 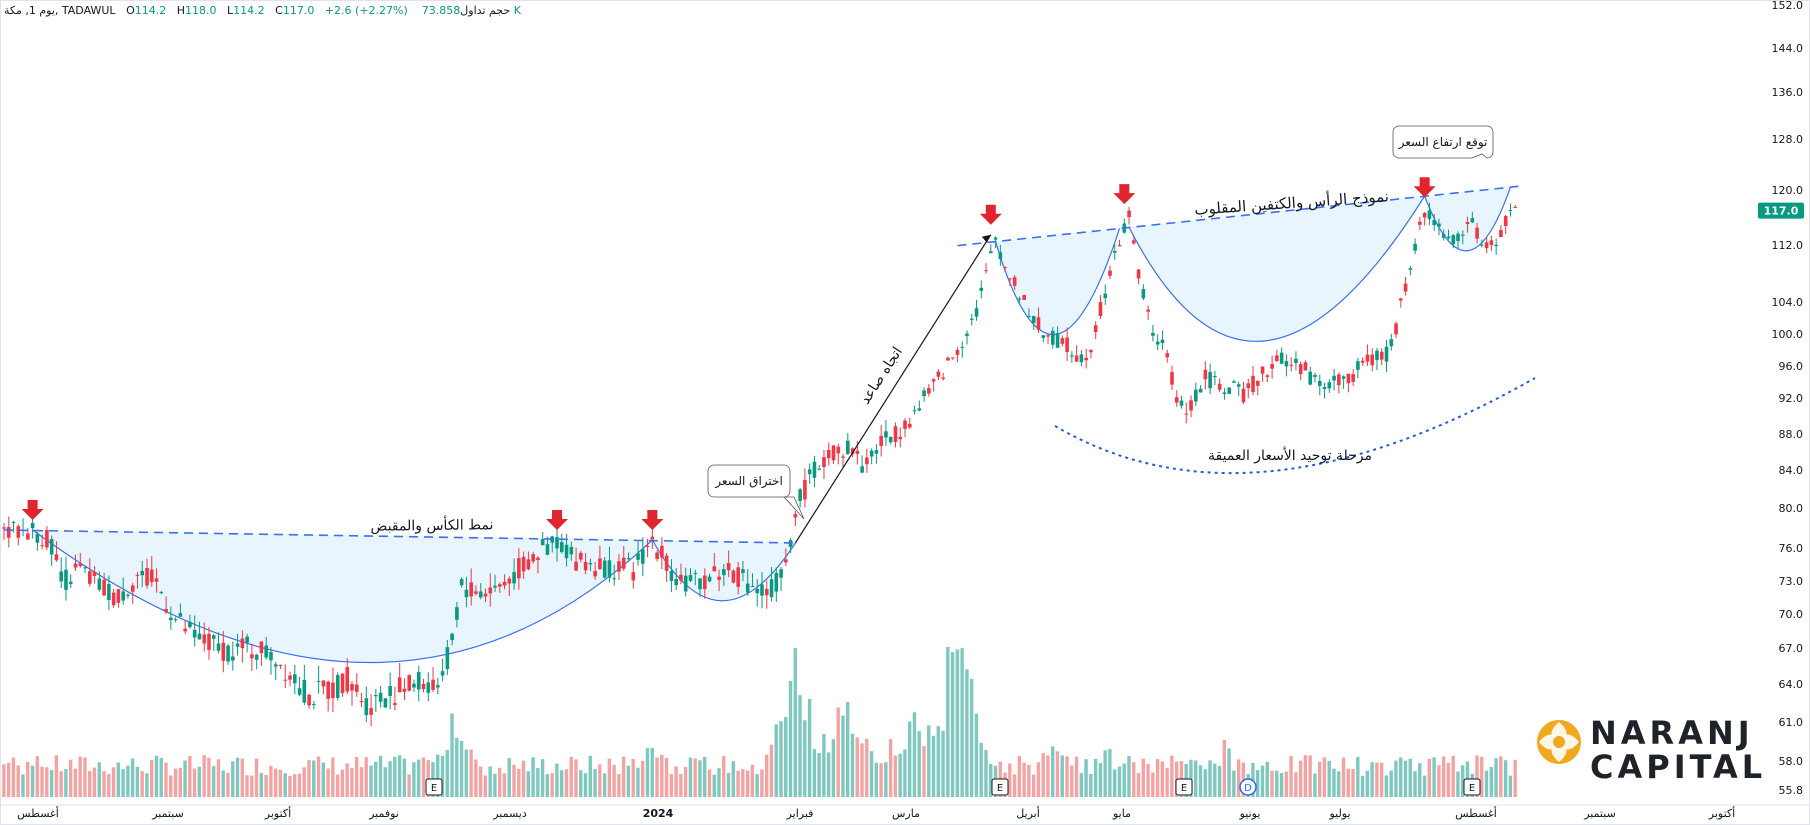 I want to click on head-fill, so click(x=1277, y=269).